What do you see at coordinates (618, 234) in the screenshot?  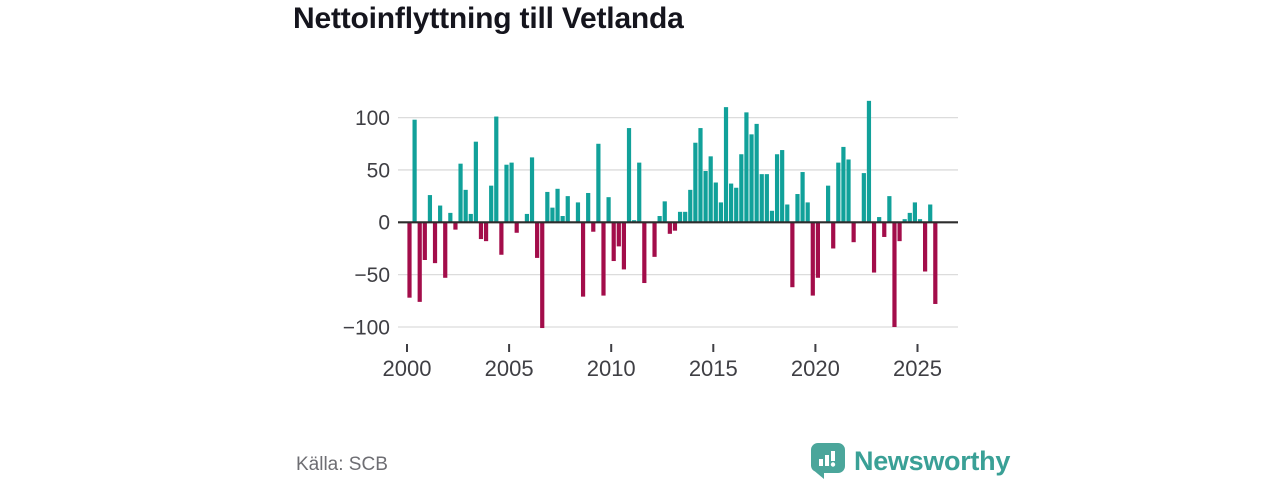 I see `bar-2010 Q2` at bounding box center [618, 234].